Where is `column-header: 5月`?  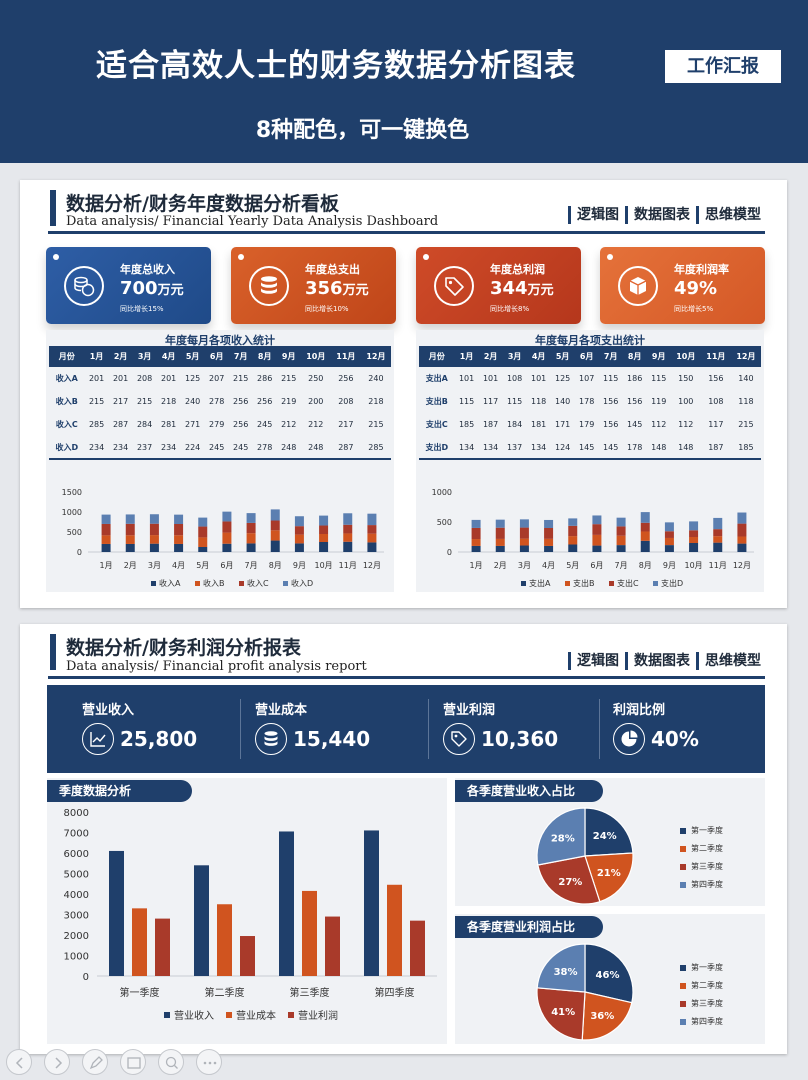
column-header: 5月 is located at coordinates (562, 356).